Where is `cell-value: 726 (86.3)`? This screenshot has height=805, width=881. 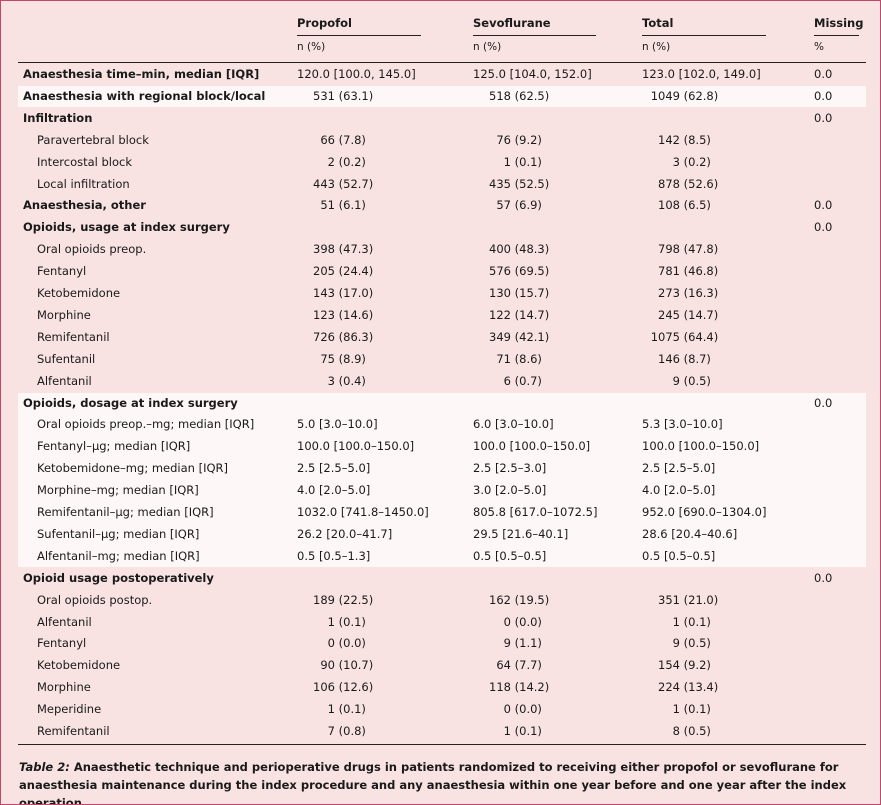
cell-value: 726 (86.3) is located at coordinates (343, 336).